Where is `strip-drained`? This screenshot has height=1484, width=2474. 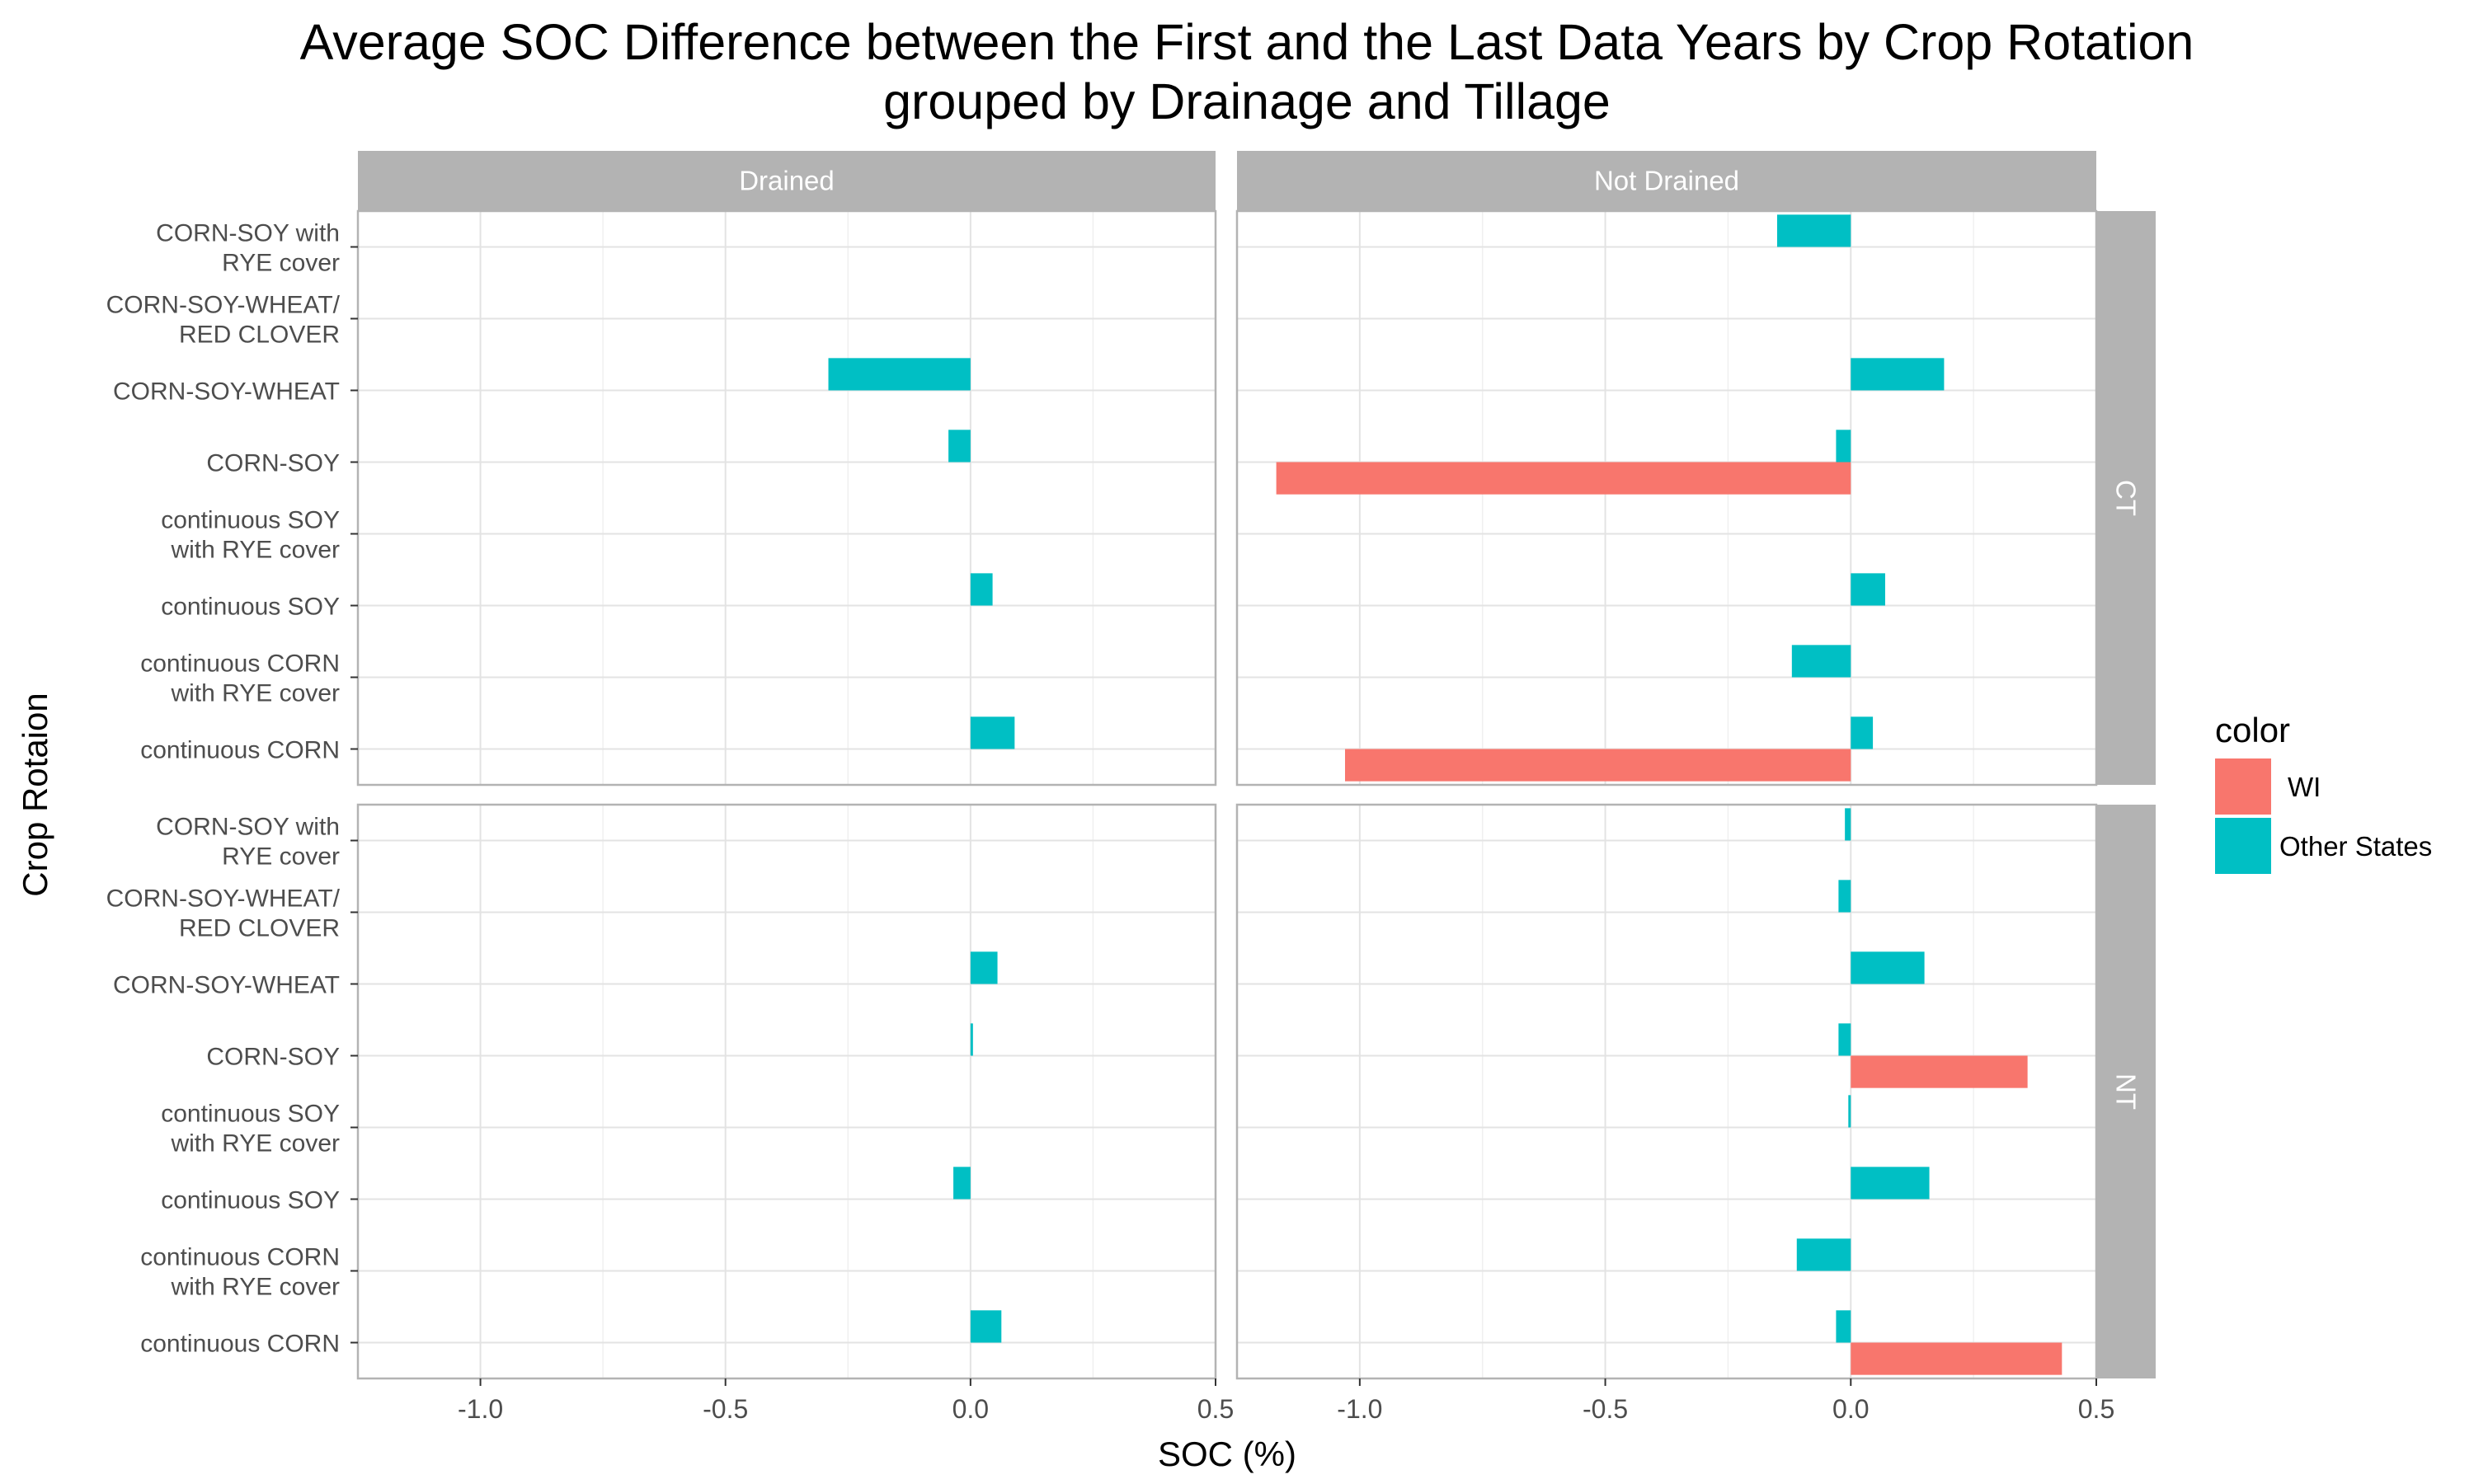 strip-drained is located at coordinates (787, 181).